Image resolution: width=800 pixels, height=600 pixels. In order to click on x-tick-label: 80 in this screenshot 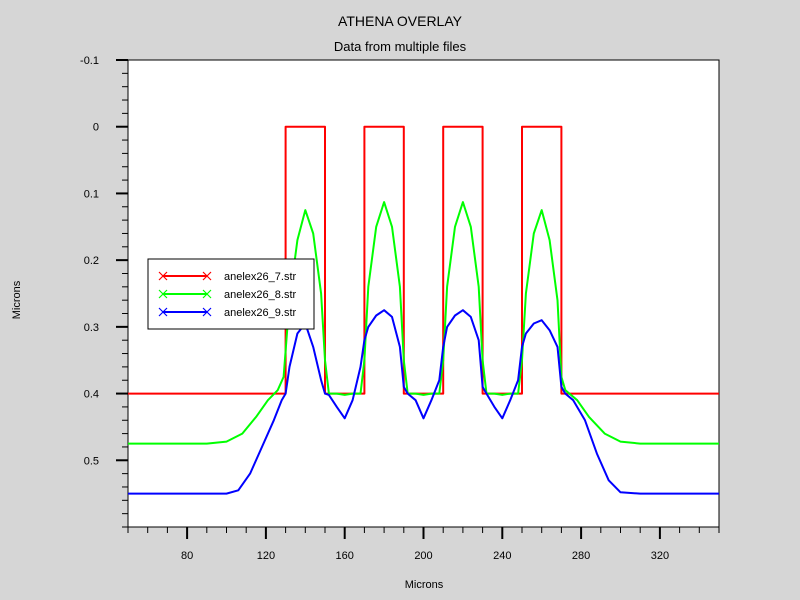, I will do `click(187, 556)`.